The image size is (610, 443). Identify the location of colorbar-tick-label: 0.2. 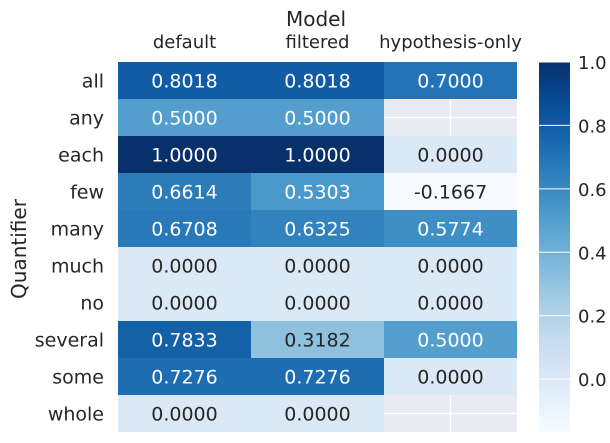
(592, 317).